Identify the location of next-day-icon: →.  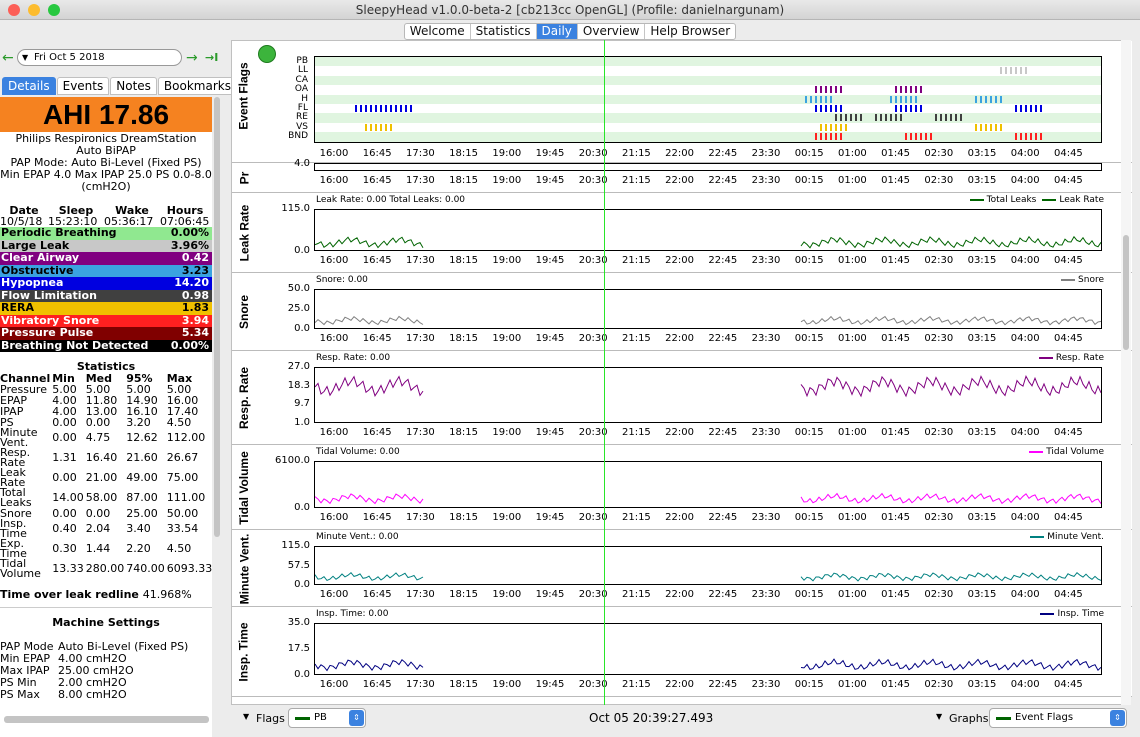
(192, 58).